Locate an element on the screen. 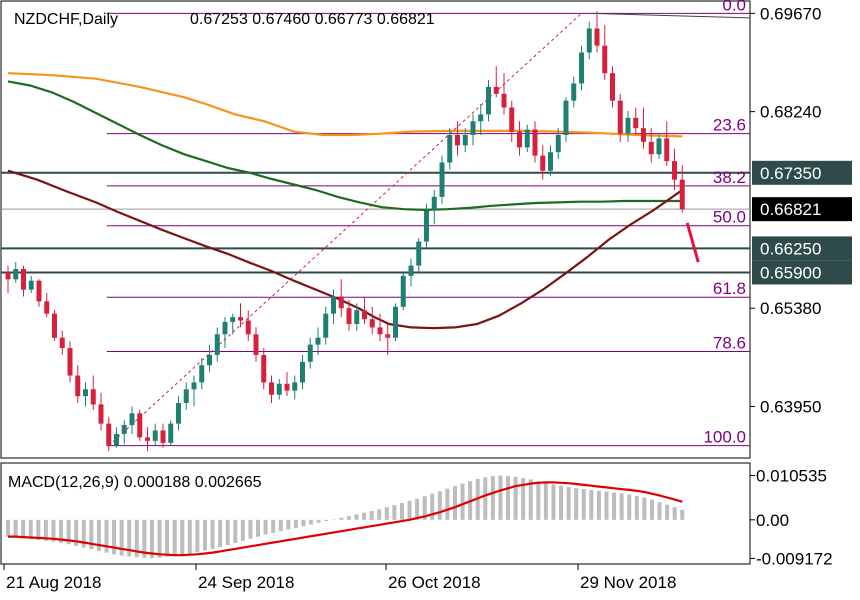 The width and height of the screenshot is (860, 600). ohlc-label: 0.67253 0.67460 0.66773 0.66821 is located at coordinates (312, 19).